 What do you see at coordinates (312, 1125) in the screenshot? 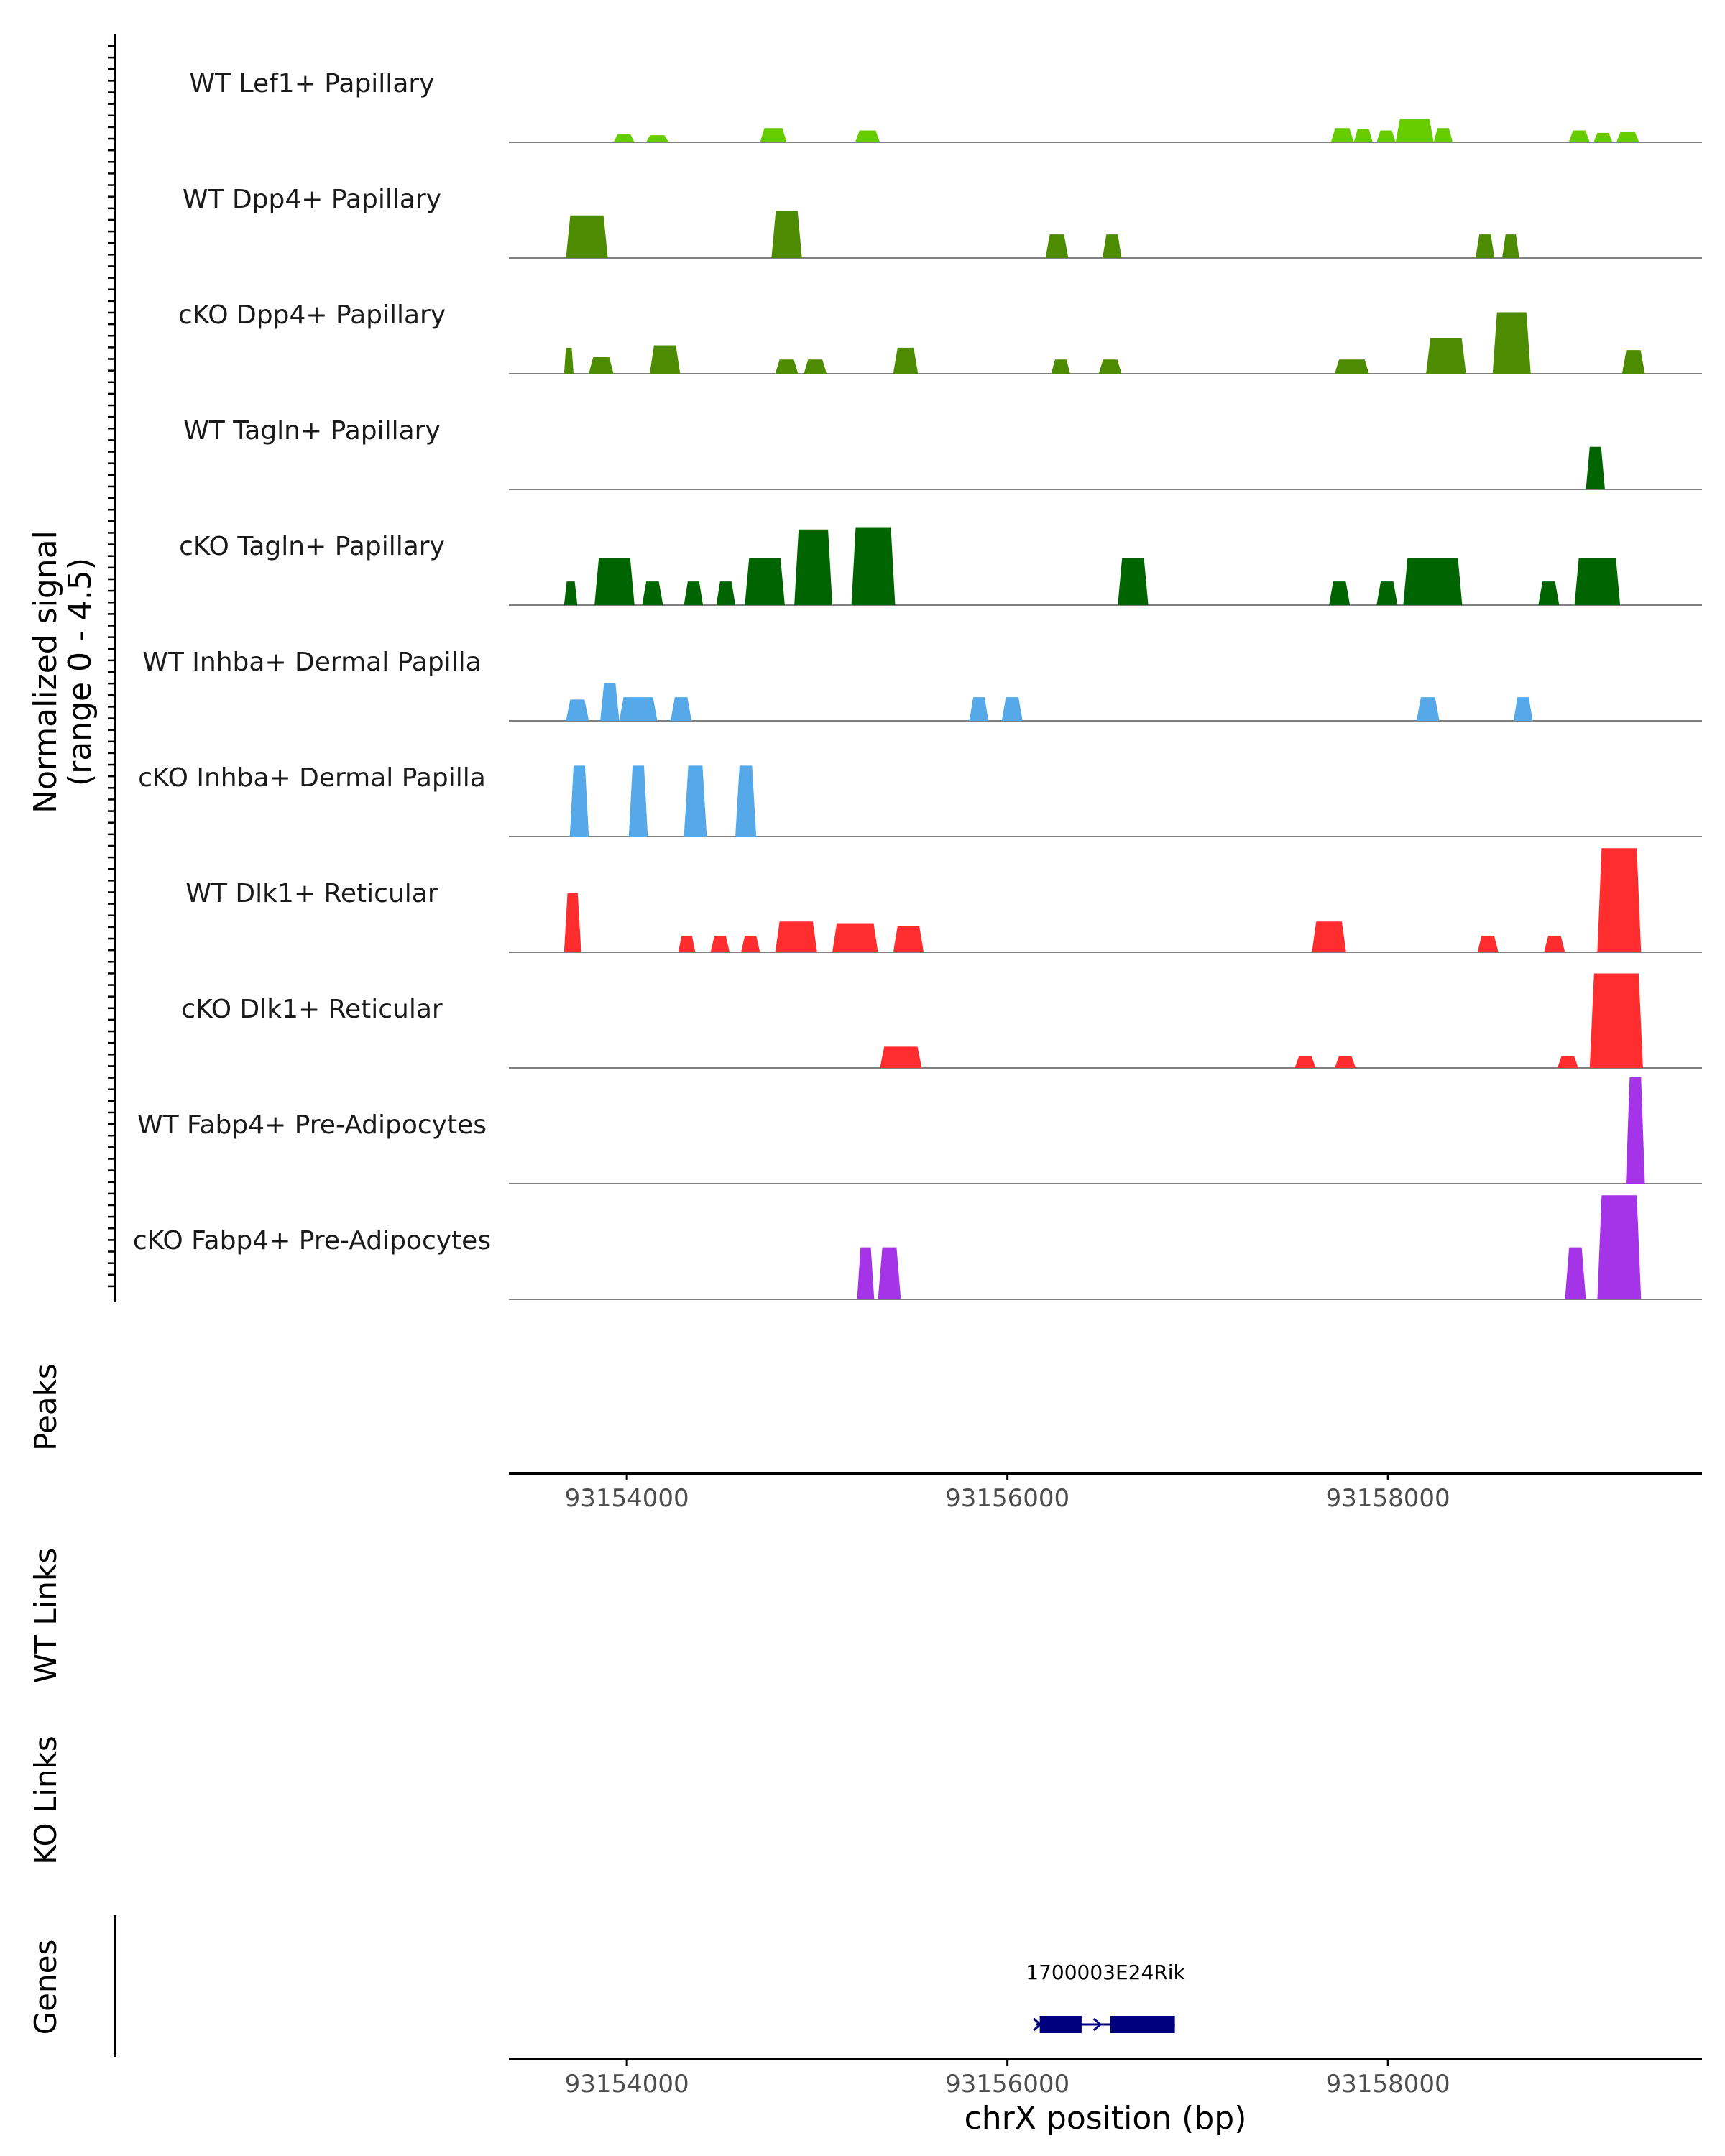
I see `track-label: WT Fabp4+ Pre-Adipocytes` at bounding box center [312, 1125].